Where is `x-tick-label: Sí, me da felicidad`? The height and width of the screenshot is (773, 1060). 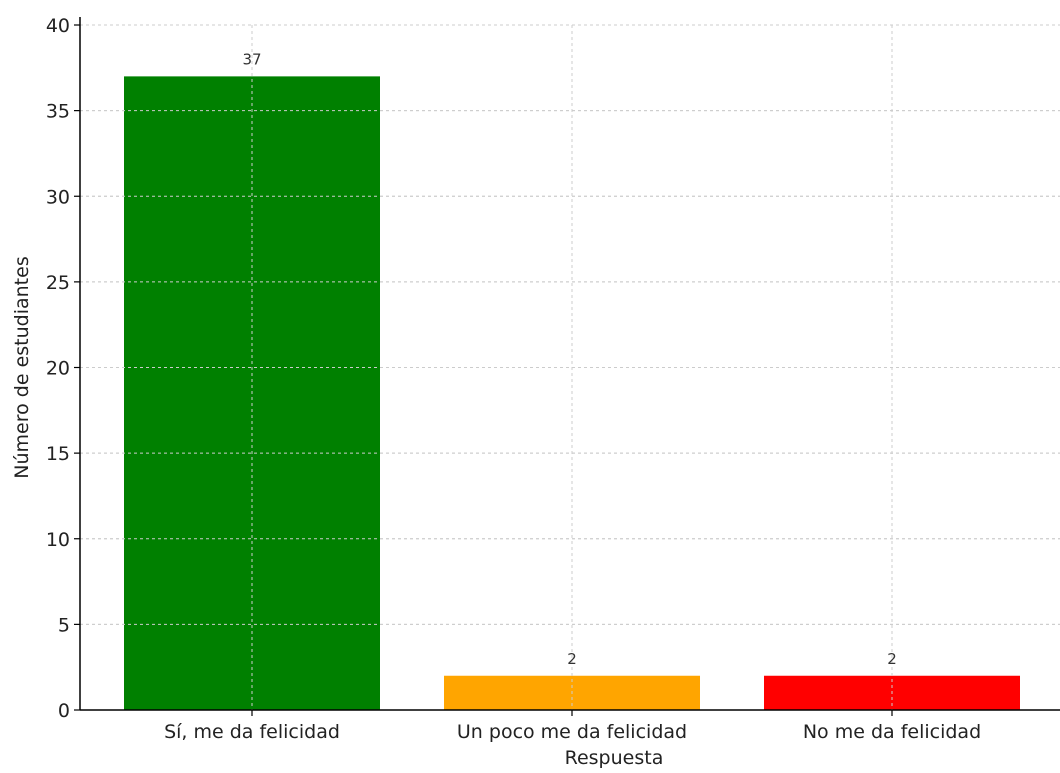 x-tick-label: Sí, me da felicidad is located at coordinates (252, 732).